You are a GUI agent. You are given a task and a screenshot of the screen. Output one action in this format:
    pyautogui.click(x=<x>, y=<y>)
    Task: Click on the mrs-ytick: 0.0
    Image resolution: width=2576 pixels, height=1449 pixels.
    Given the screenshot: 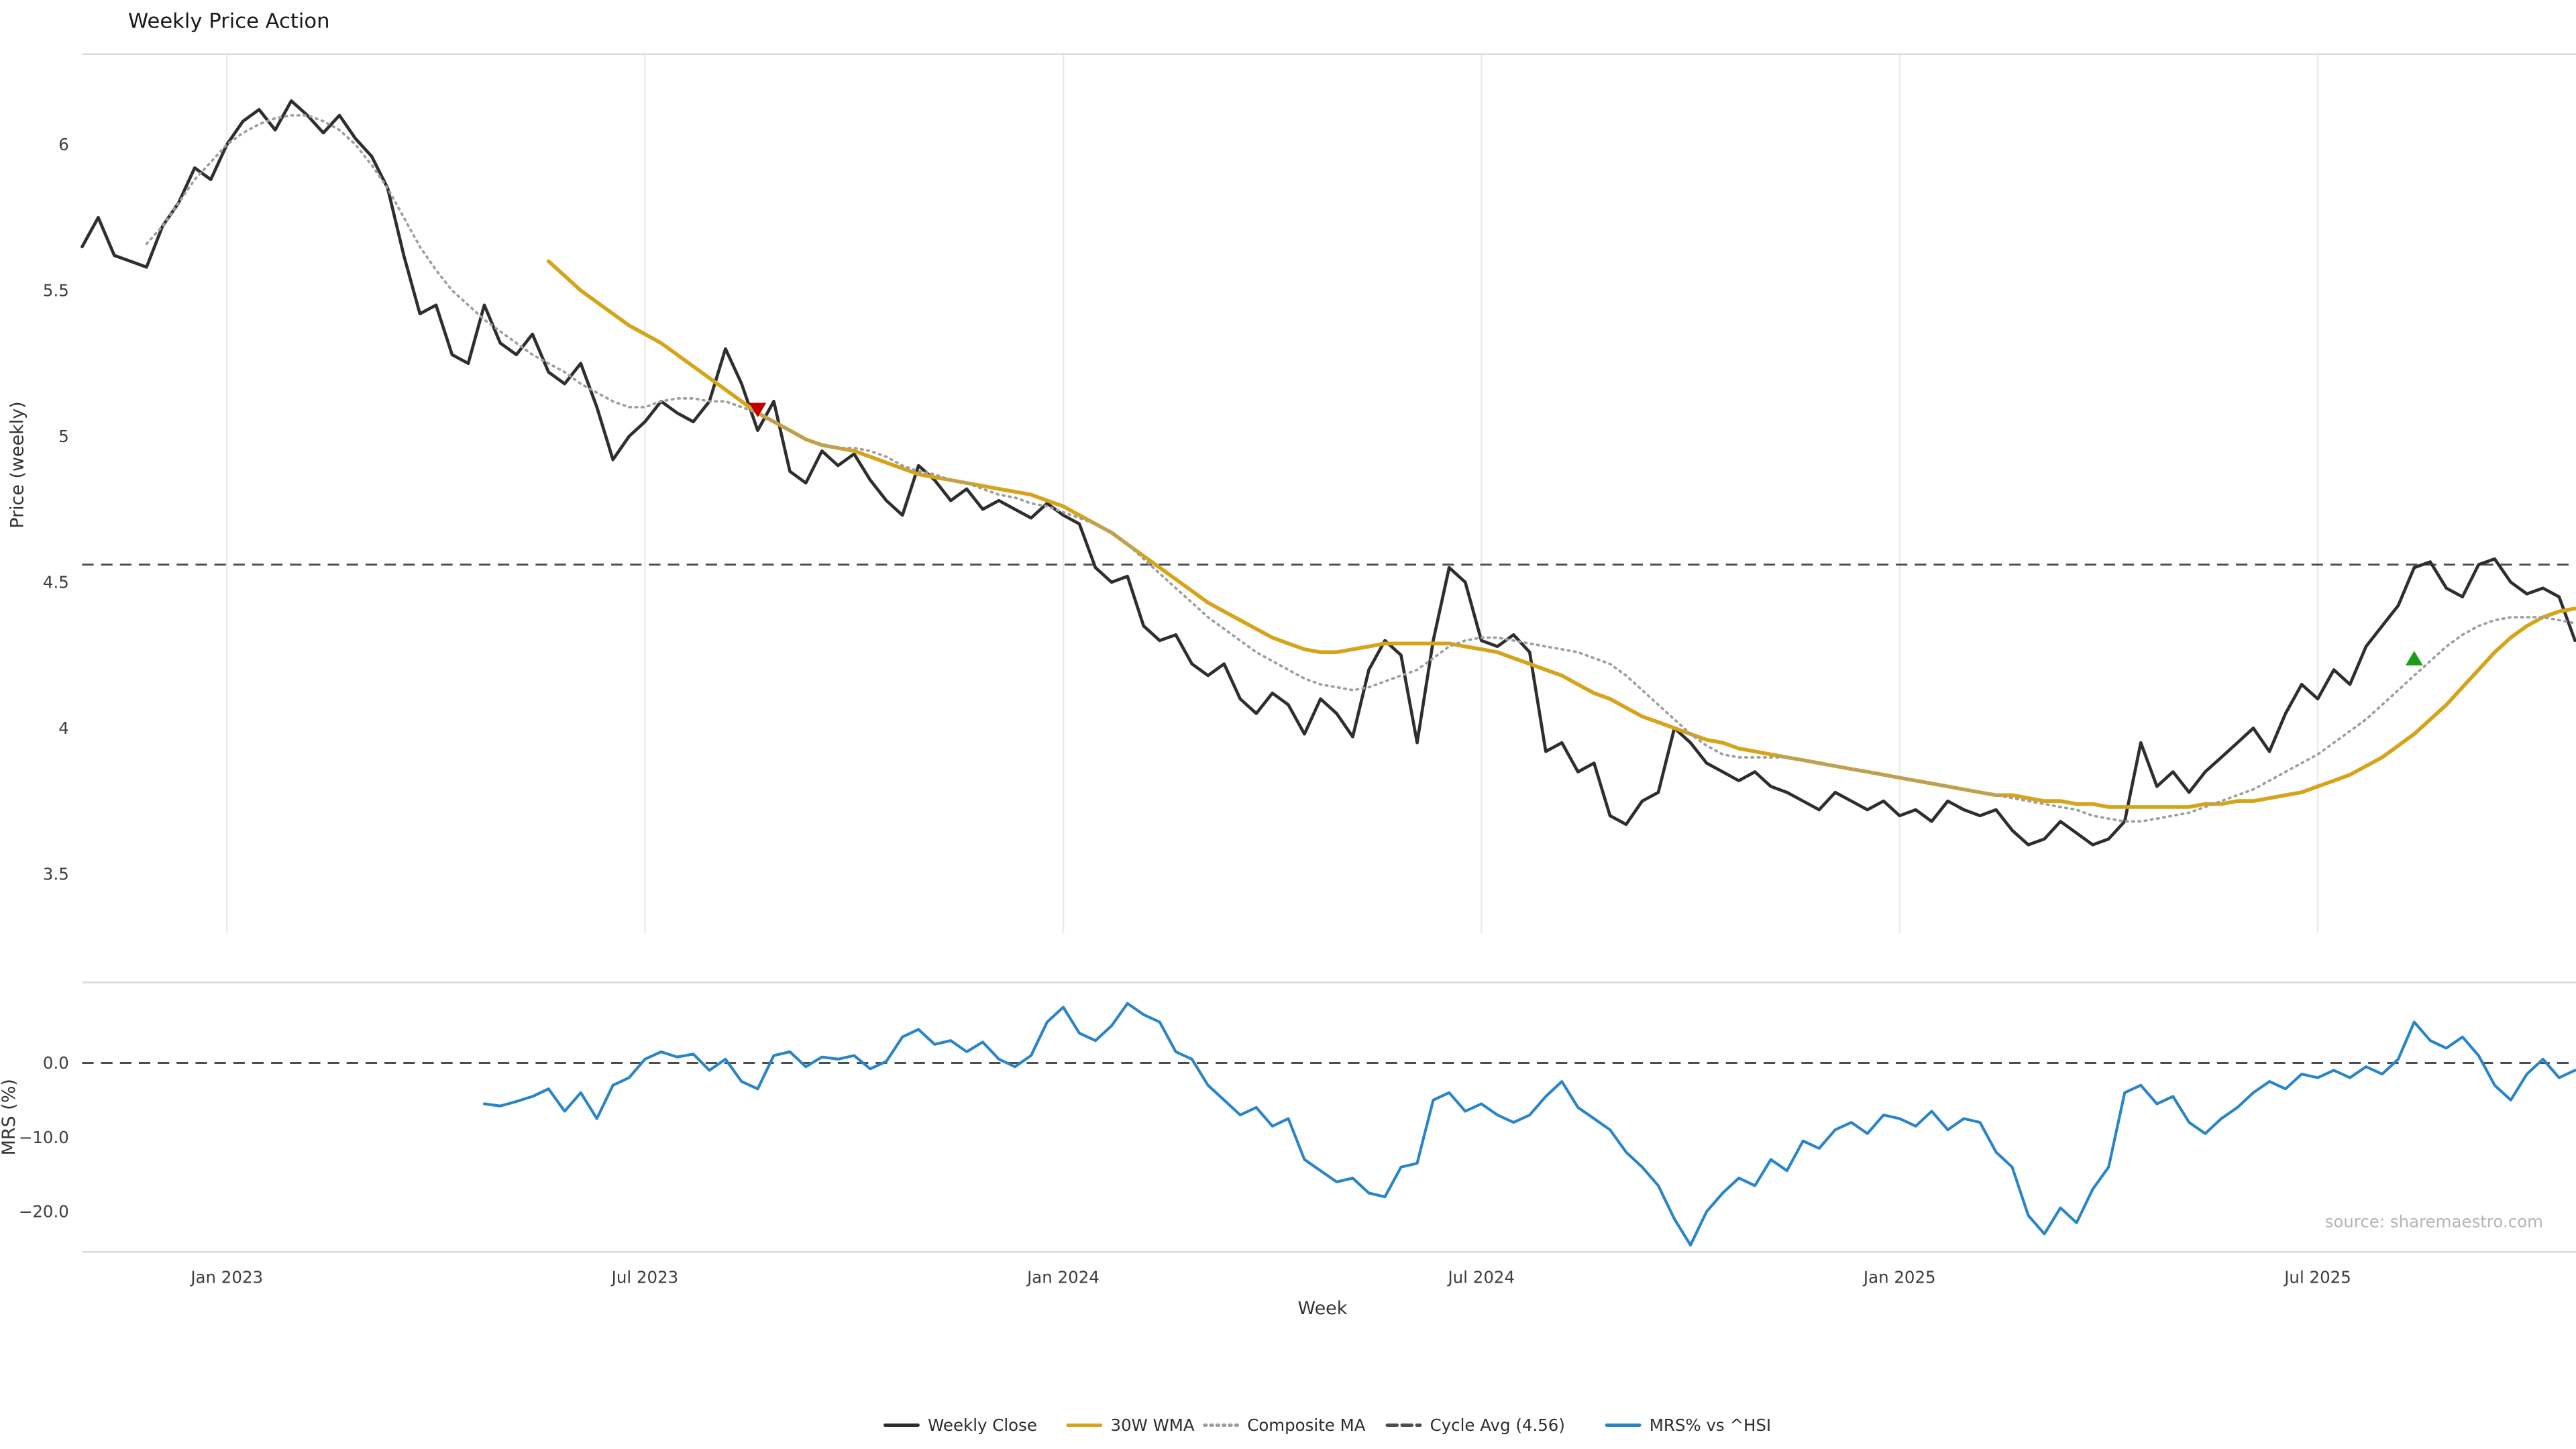 What is the action you would take?
    pyautogui.click(x=56, y=1063)
    